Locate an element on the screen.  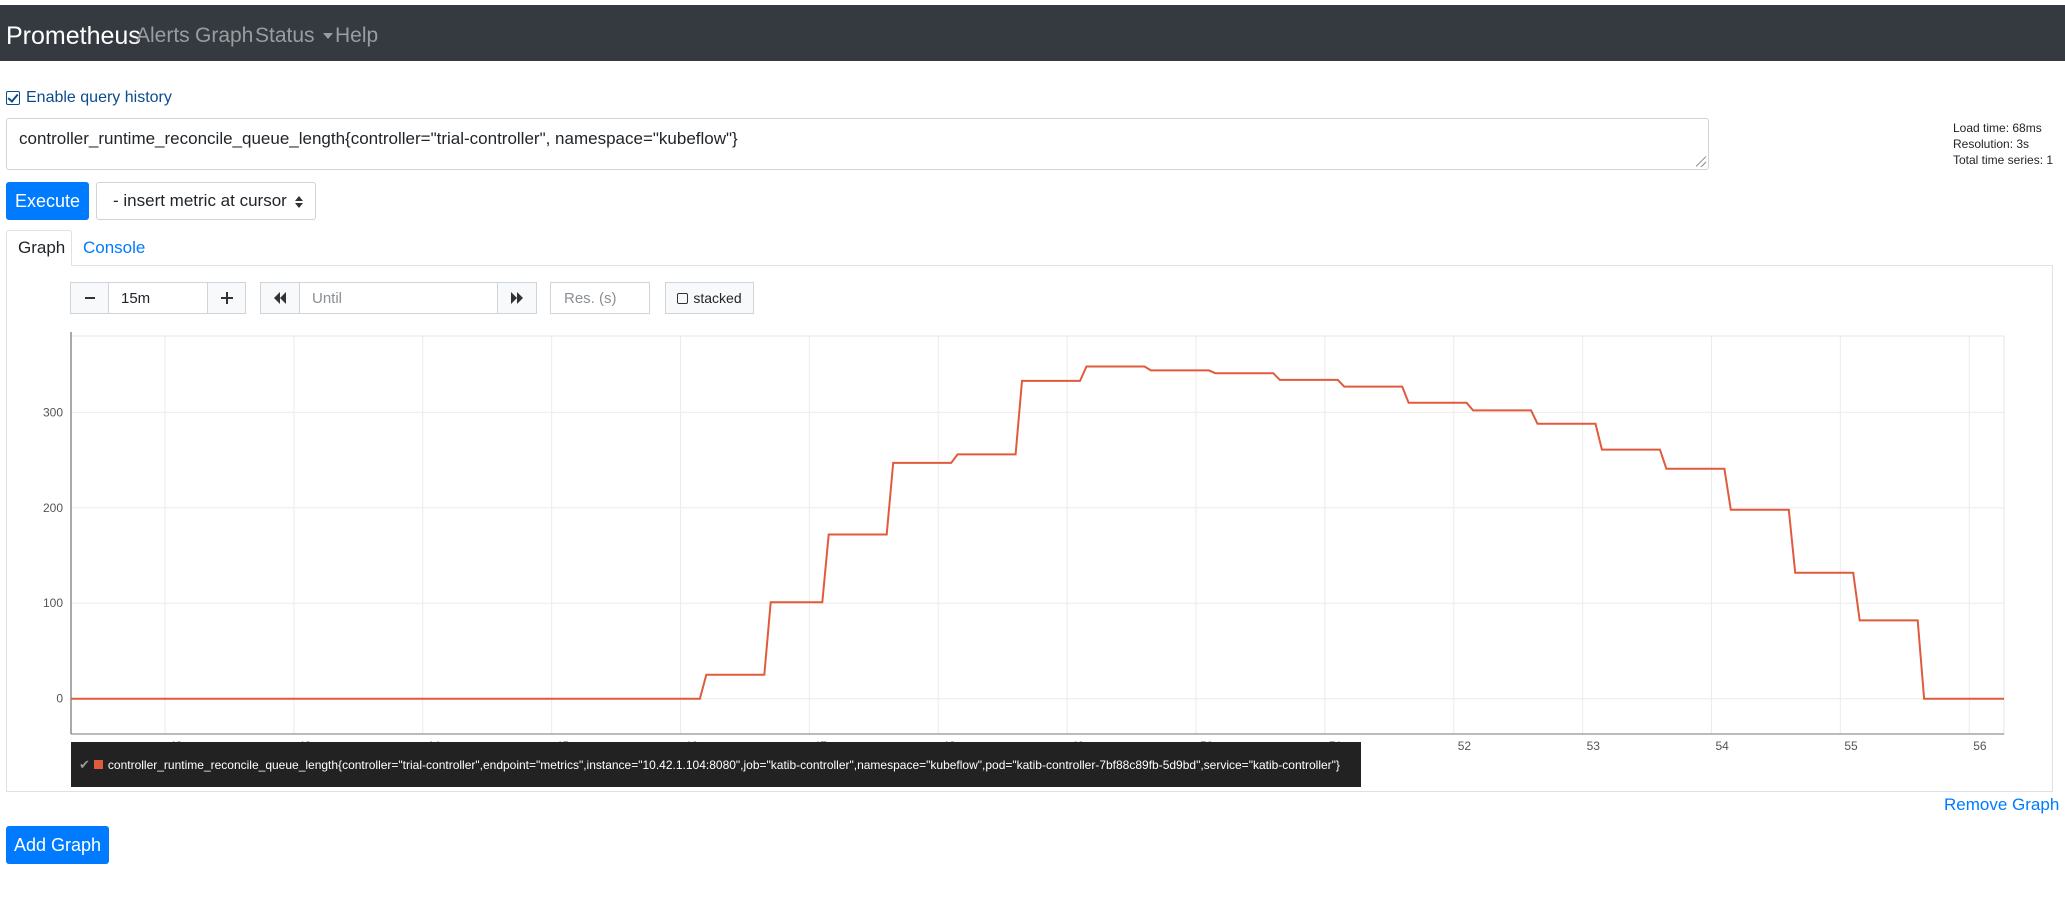
y-tick-label: 200 is located at coordinates (53, 508).